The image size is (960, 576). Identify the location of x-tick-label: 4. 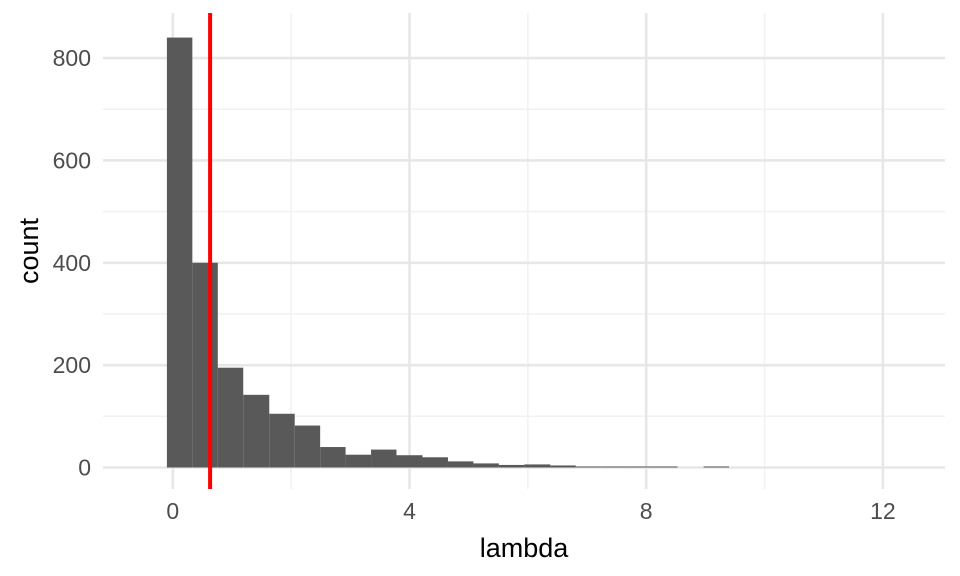
(409, 511).